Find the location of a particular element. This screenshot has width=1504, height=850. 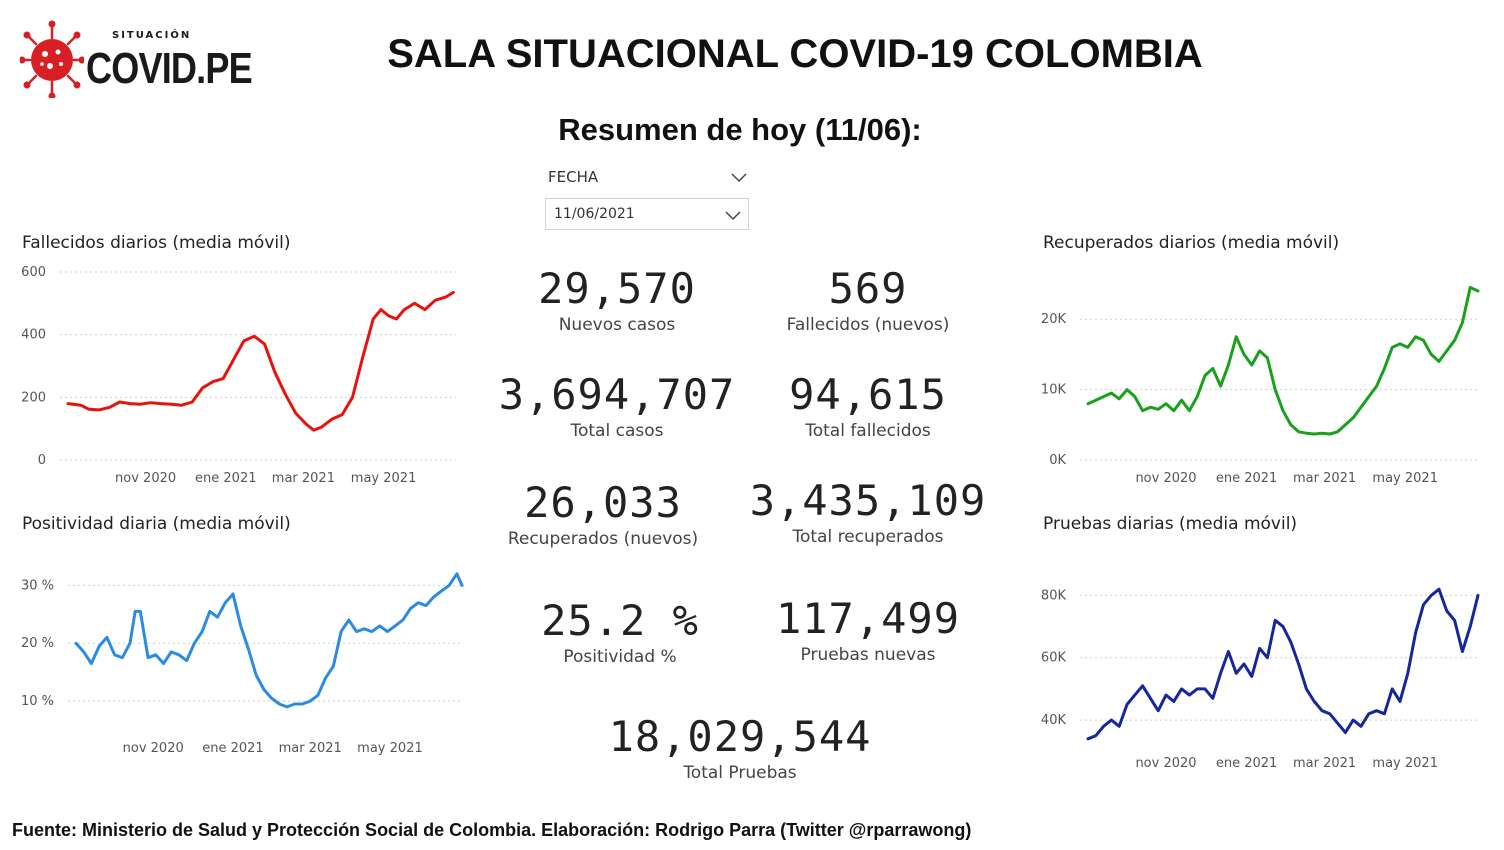

kpi-label: Pruebas nuevas is located at coordinates (868, 655).